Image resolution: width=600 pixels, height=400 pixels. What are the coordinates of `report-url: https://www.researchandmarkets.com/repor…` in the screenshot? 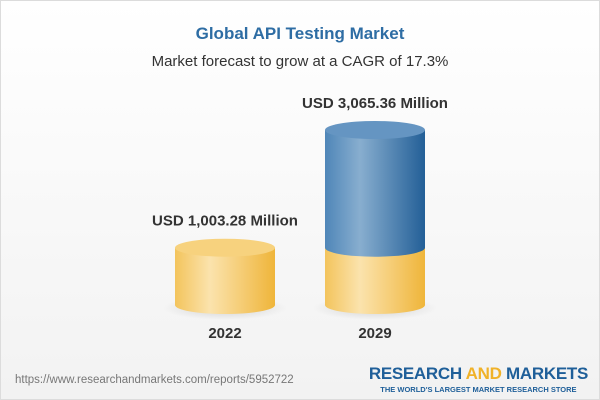 It's located at (154, 380).